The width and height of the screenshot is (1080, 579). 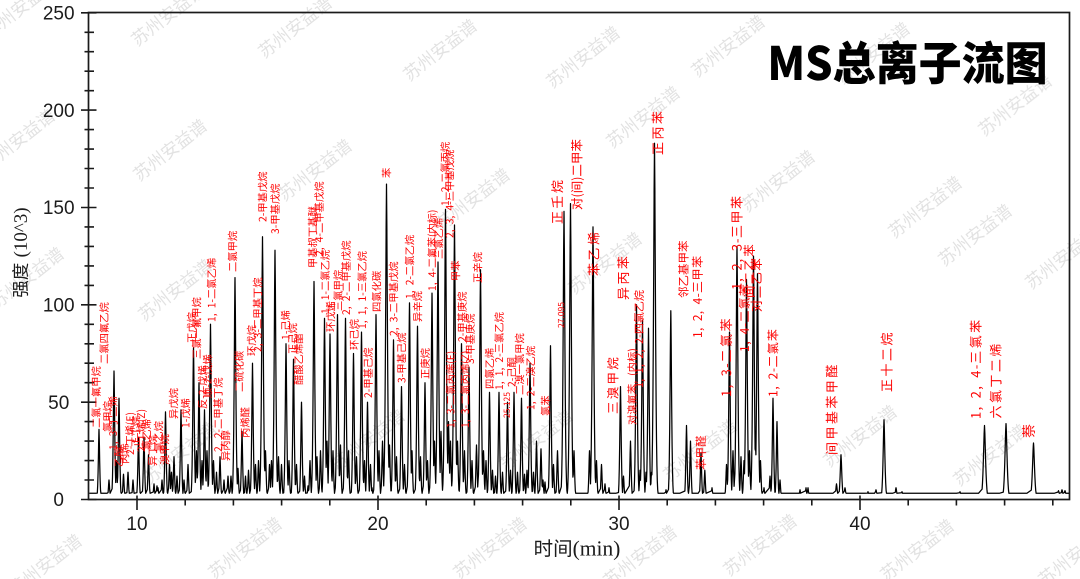 I want to click on svg-text: 10, so click(x=136, y=524).